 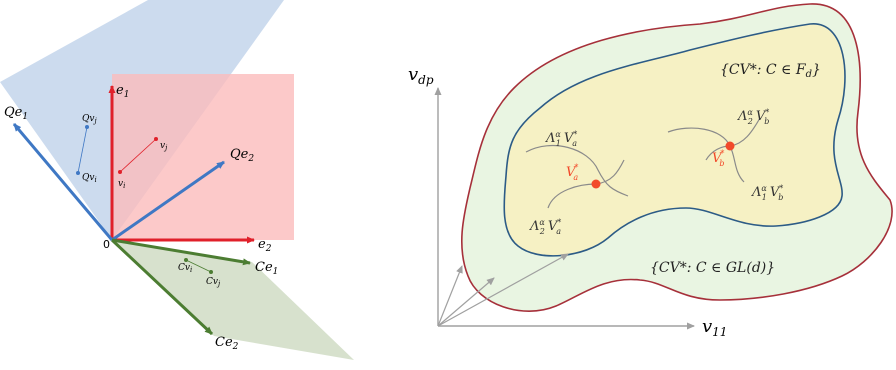 I want to click on Qvi-point, so click(x=78, y=173).